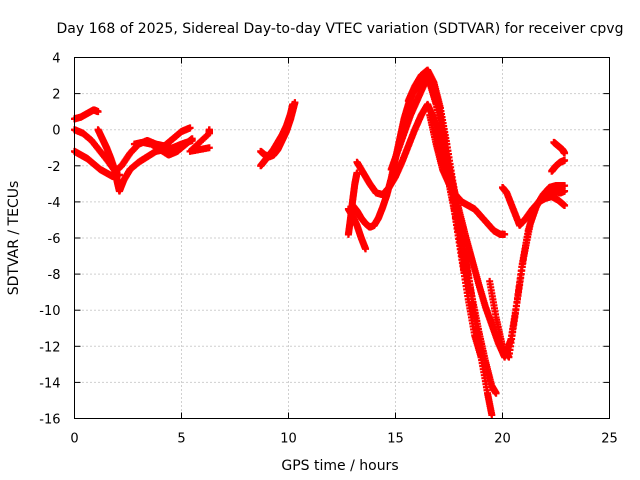 The width and height of the screenshot is (640, 480). I want to click on y-tick-label: 4, so click(56, 59).